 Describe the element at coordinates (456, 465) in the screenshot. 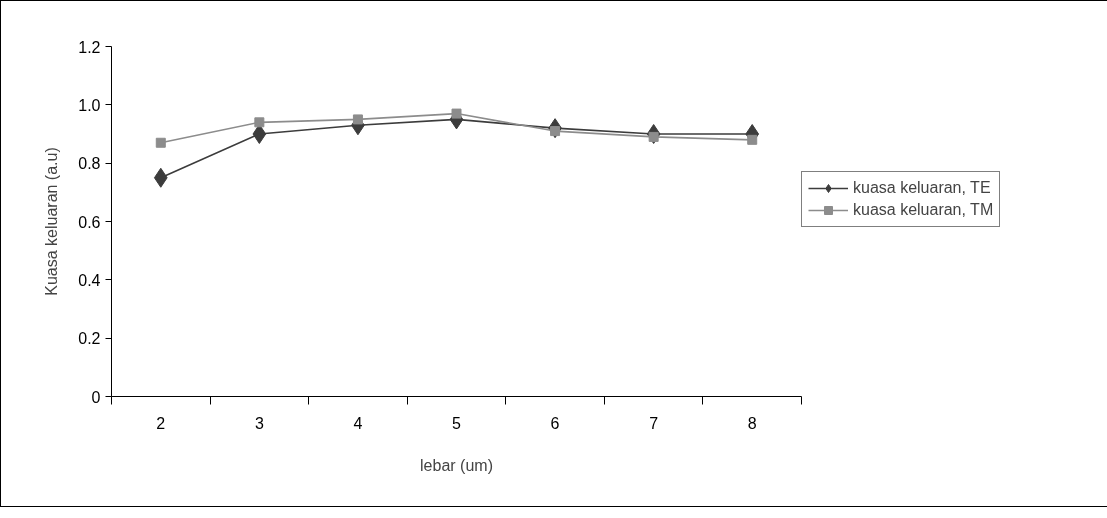

I see `x-axis-title: lebar (um)` at that location.